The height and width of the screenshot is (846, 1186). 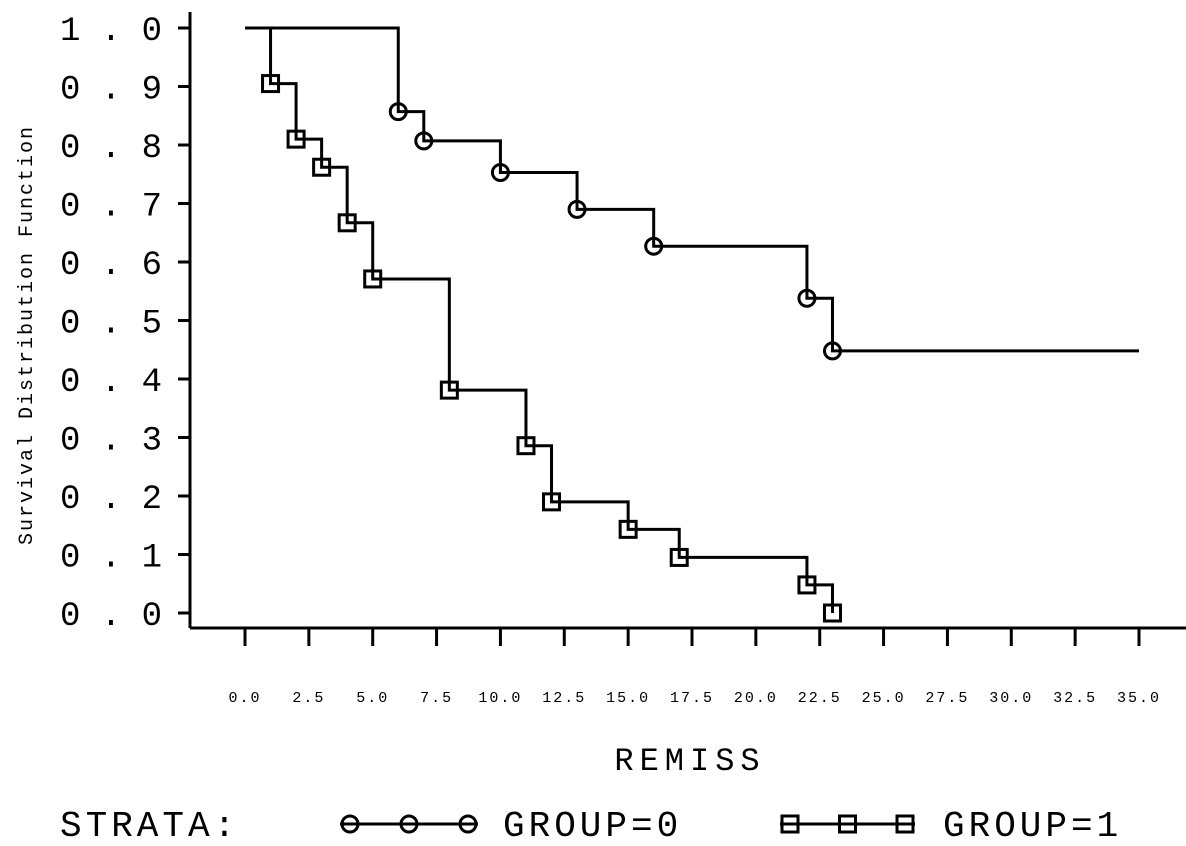 I want to click on y-axis-title: Survival Distribution Function, so click(x=27, y=335).